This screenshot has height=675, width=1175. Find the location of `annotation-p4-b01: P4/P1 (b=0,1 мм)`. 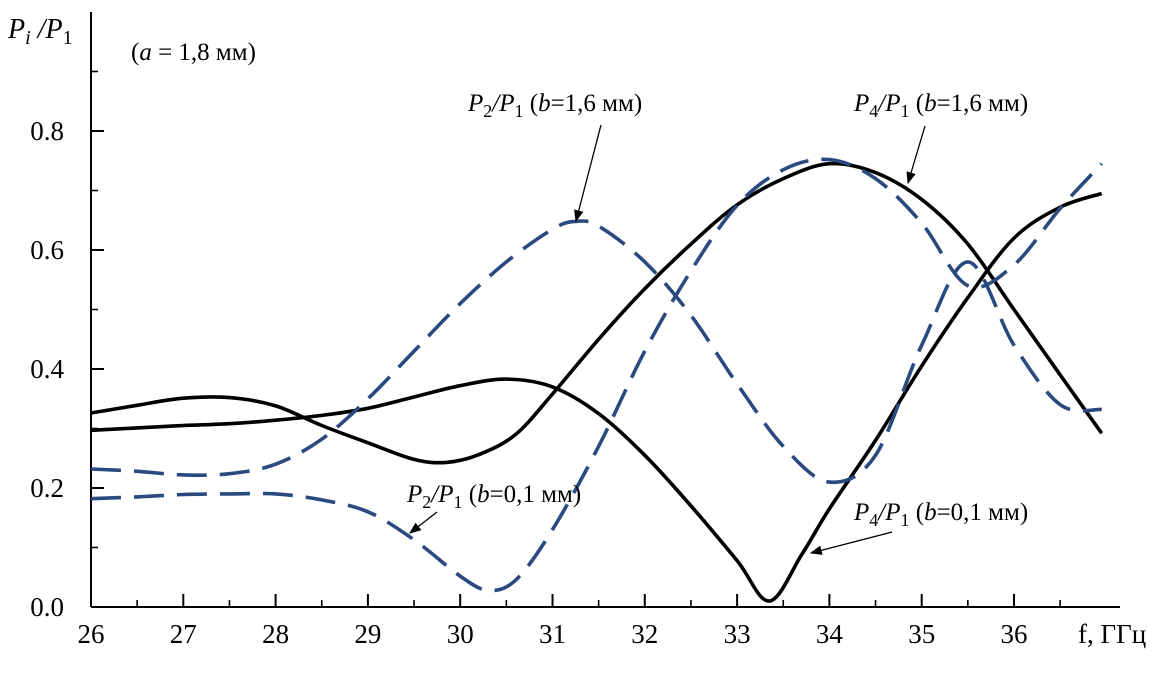

annotation-p4-b01: P4/P1 (b=0,1 мм) is located at coordinates (918, 527).